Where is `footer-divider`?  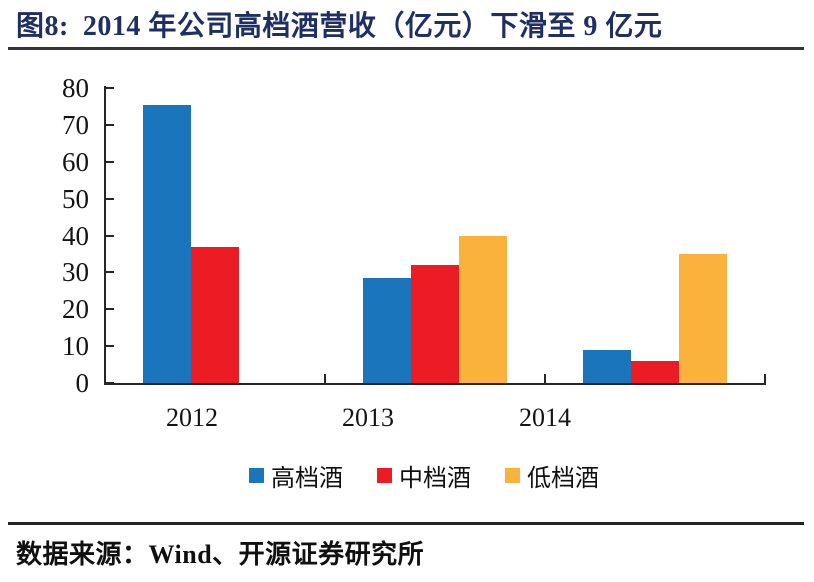
footer-divider is located at coordinates (406, 523).